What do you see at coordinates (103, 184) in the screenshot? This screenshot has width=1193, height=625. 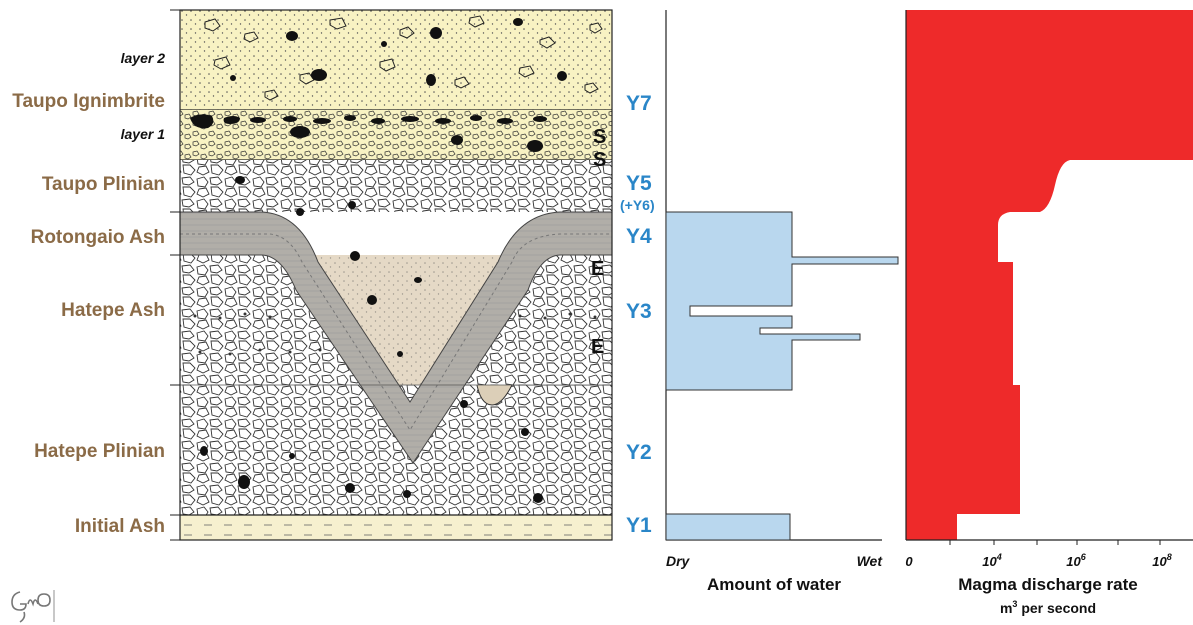 I see `unit-label-taupo-plinian: Taupo Plinian` at bounding box center [103, 184].